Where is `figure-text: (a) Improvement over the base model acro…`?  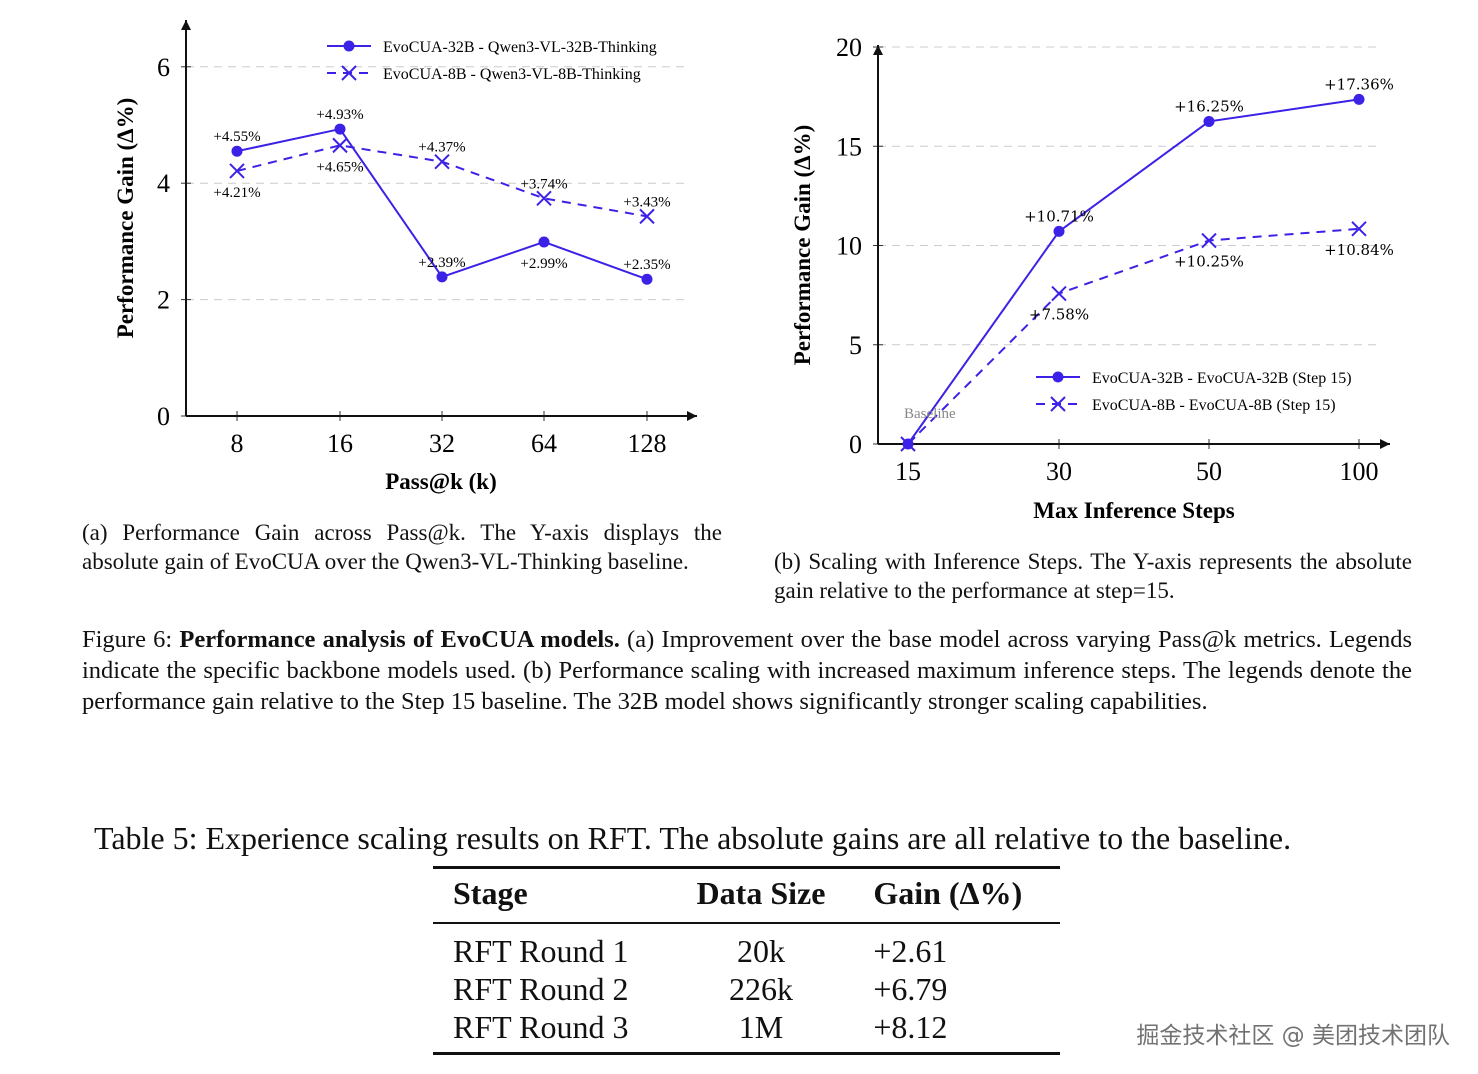
figure-text: (a) Improvement over the base model acro… is located at coordinates (747, 670).